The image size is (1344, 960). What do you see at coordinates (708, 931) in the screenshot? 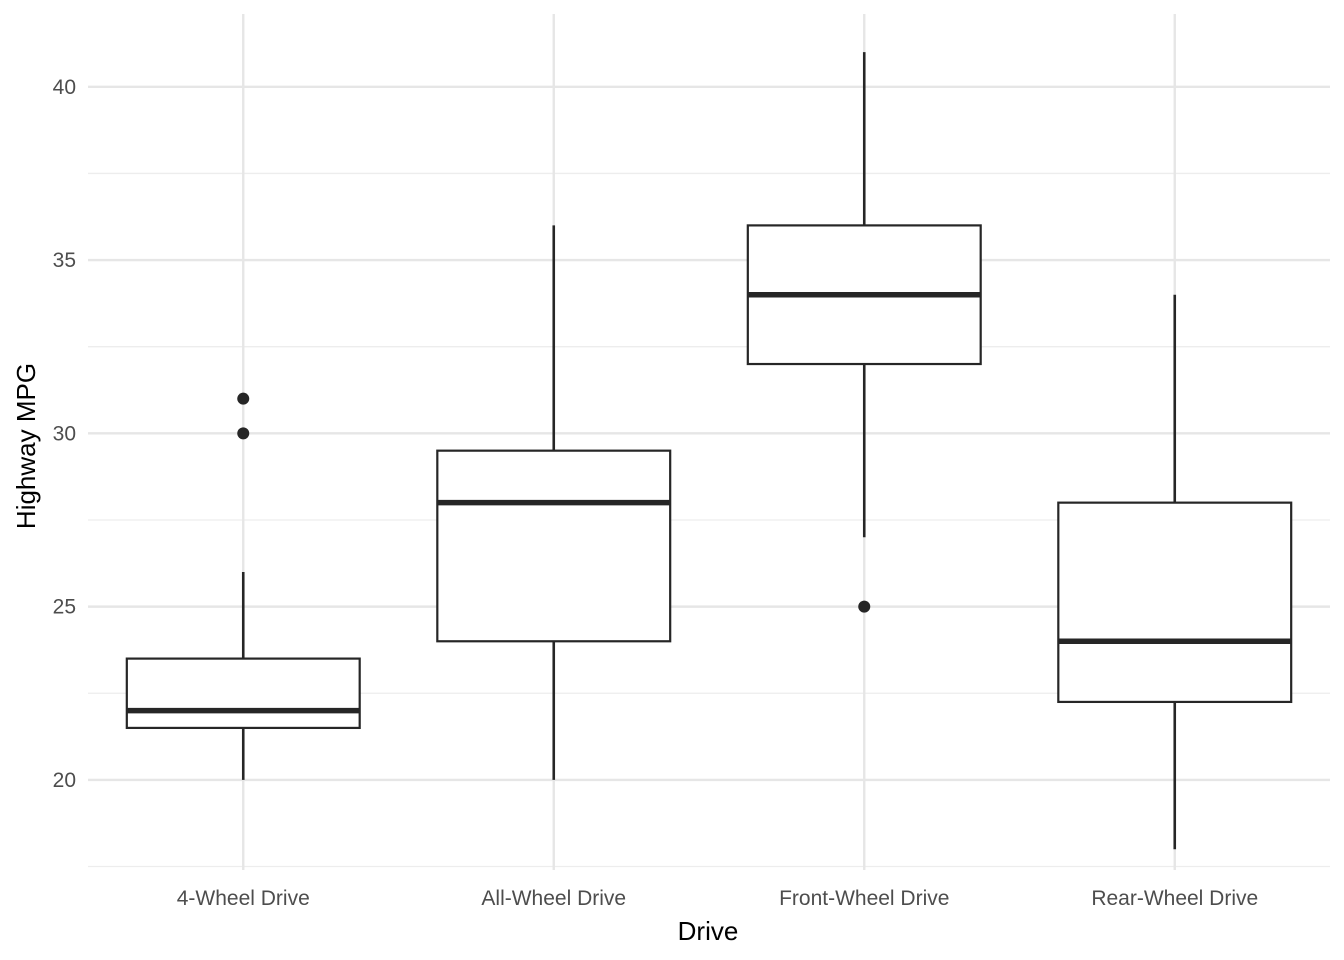
I see `x-axis-title: Drive` at bounding box center [708, 931].